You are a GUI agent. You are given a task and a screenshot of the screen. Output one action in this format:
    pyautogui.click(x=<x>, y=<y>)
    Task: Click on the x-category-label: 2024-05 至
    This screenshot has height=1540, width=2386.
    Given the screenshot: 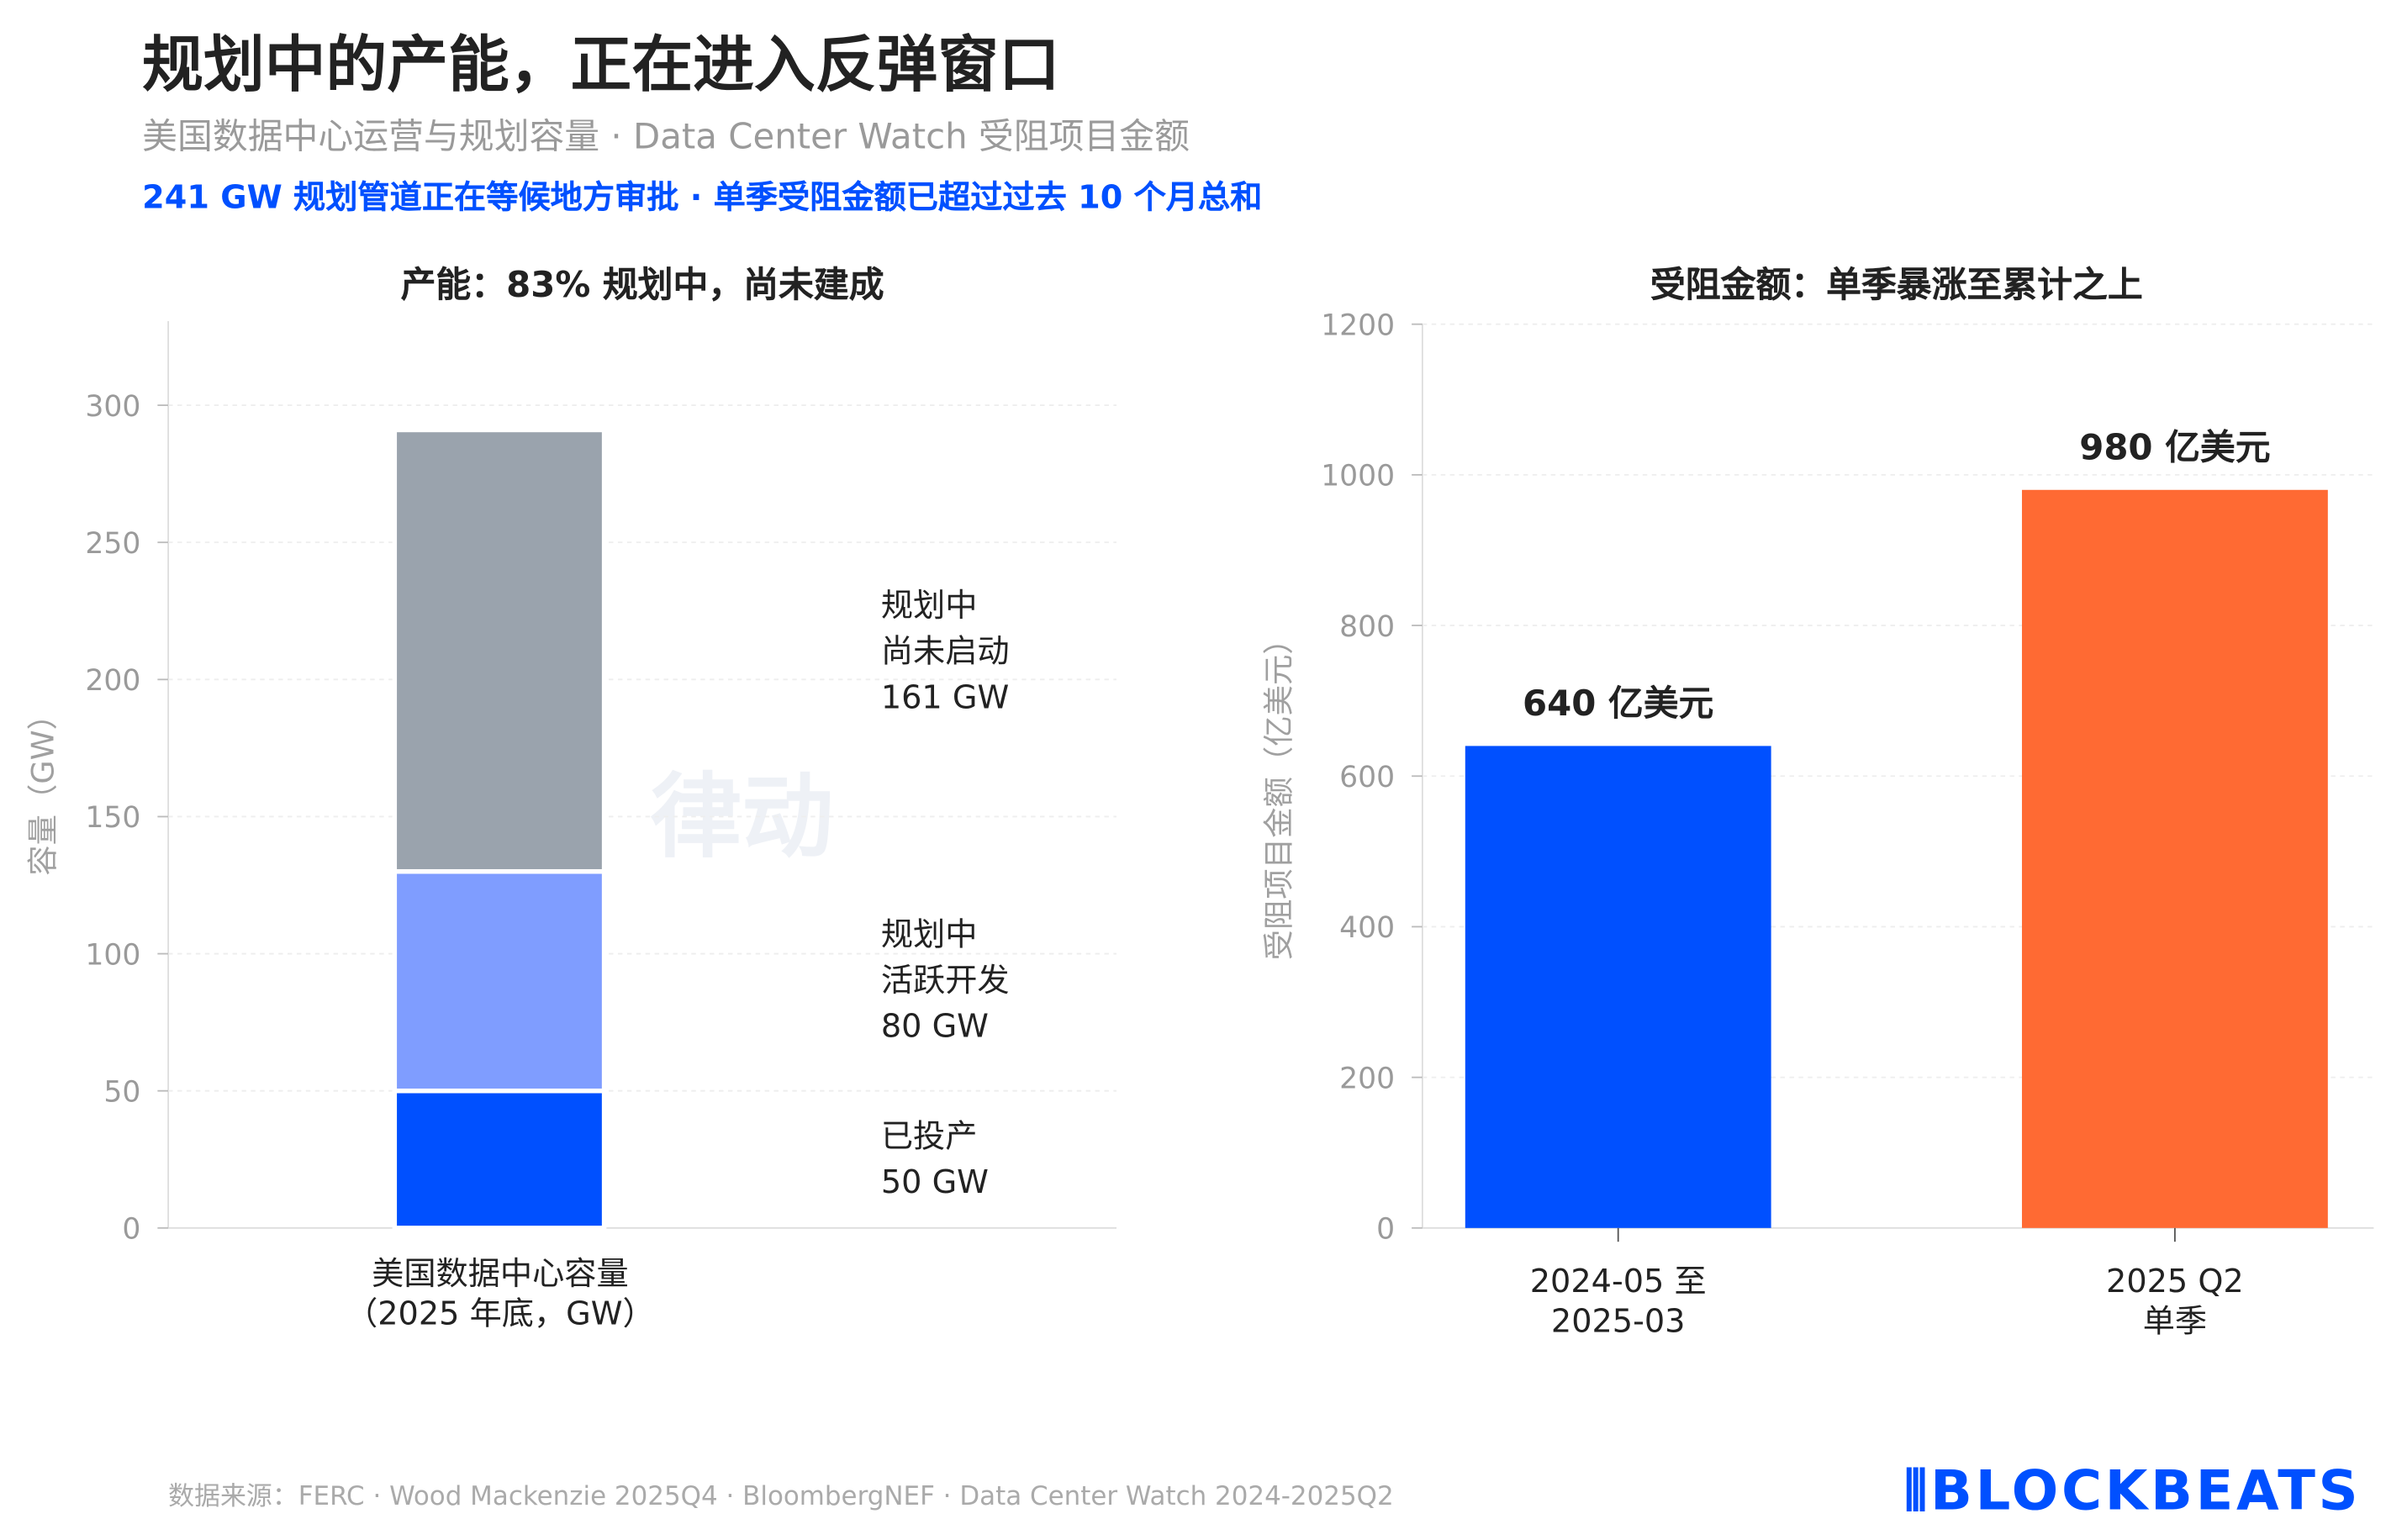 What is the action you would take?
    pyautogui.click(x=1618, y=1281)
    